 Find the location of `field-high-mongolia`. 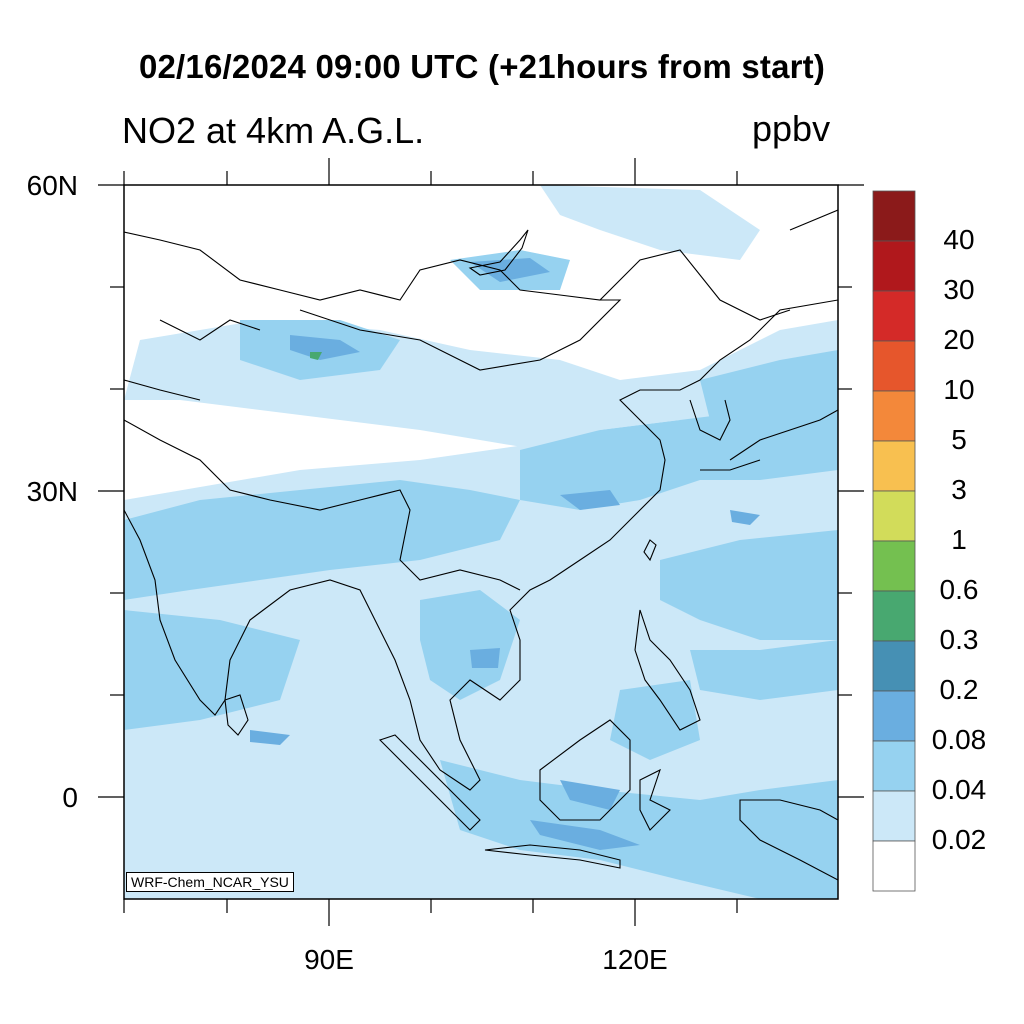

field-high-mongolia is located at coordinates (325, 347).